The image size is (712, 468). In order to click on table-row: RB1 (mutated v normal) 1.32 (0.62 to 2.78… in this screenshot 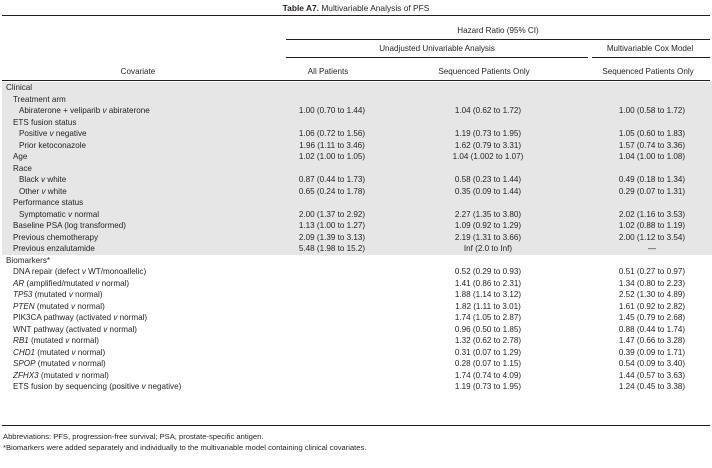, I will do `click(357, 341)`.